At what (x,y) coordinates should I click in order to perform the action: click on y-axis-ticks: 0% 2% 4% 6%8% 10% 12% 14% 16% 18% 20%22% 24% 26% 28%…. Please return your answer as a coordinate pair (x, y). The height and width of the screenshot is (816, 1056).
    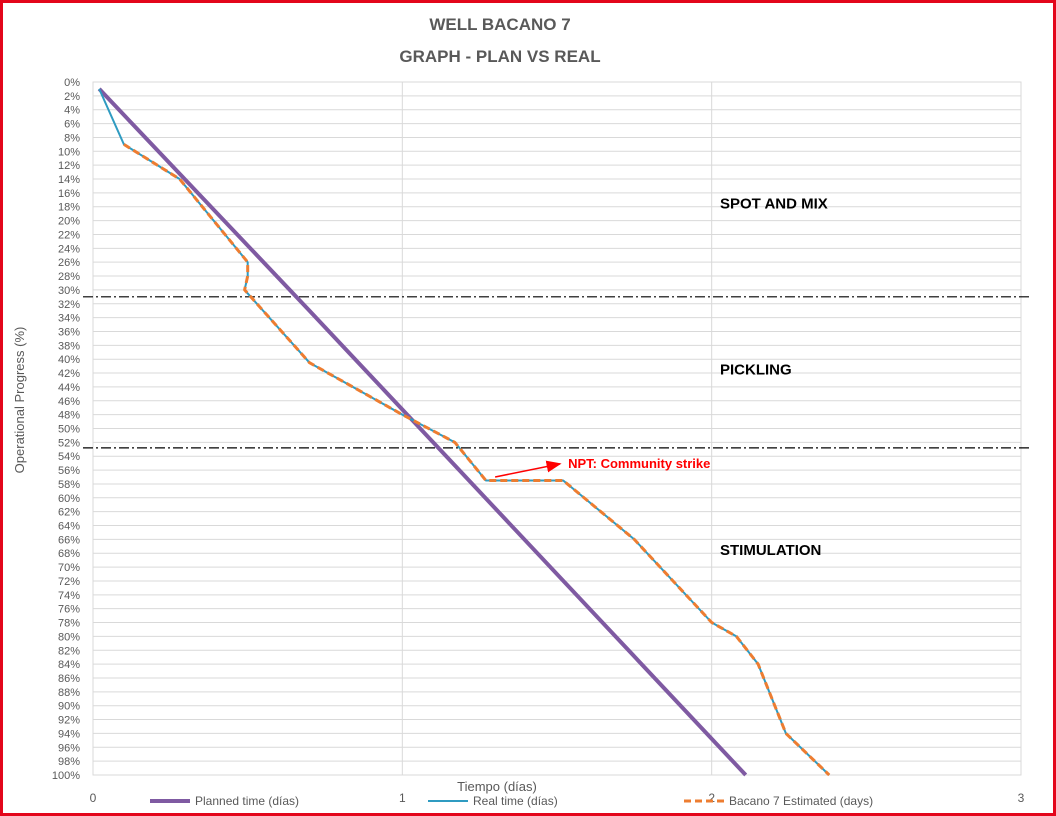
    Looking at the image, I should click on (66, 429).